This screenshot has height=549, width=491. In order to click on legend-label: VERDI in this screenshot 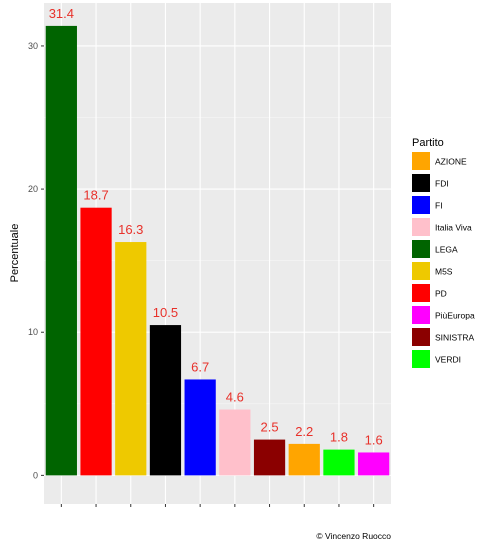, I will do `click(448, 360)`.